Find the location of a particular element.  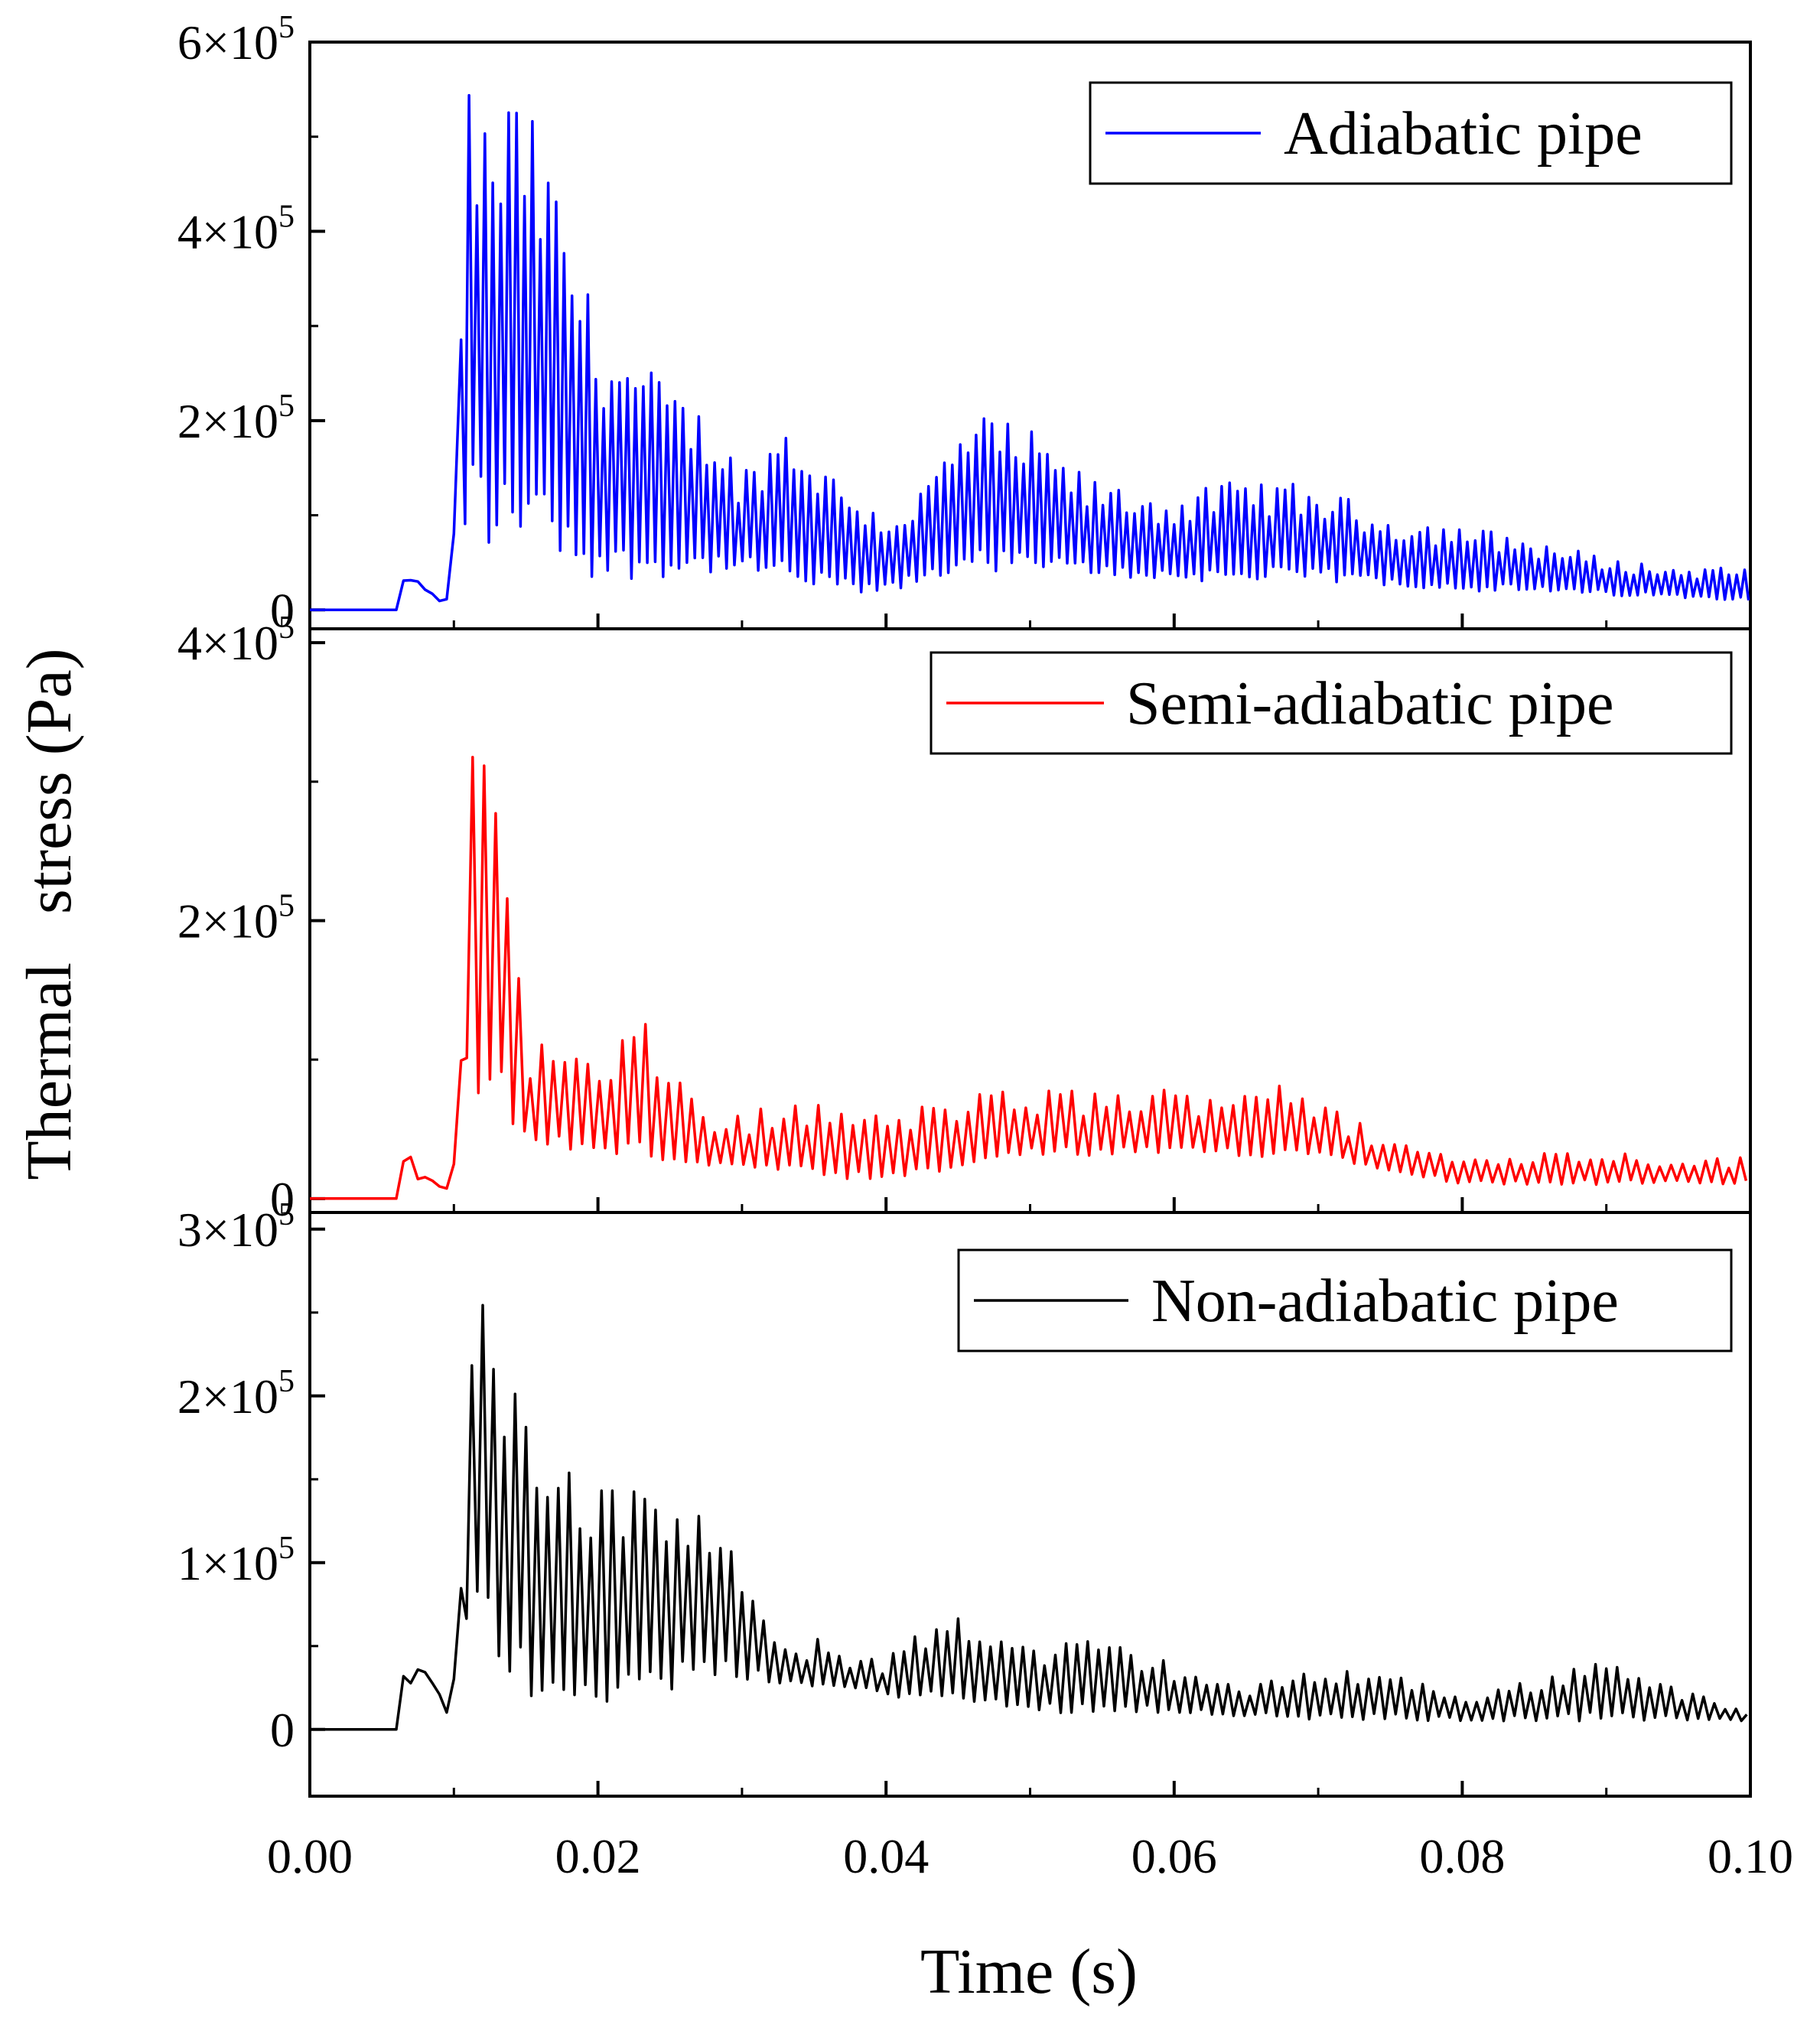

legend: Semi-adiabatic pipe is located at coordinates (1331, 703).